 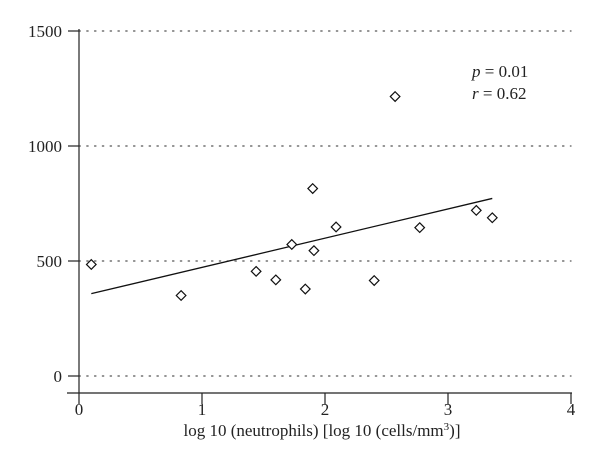 I want to click on x-tick-label-1: 1, so click(x=202, y=409).